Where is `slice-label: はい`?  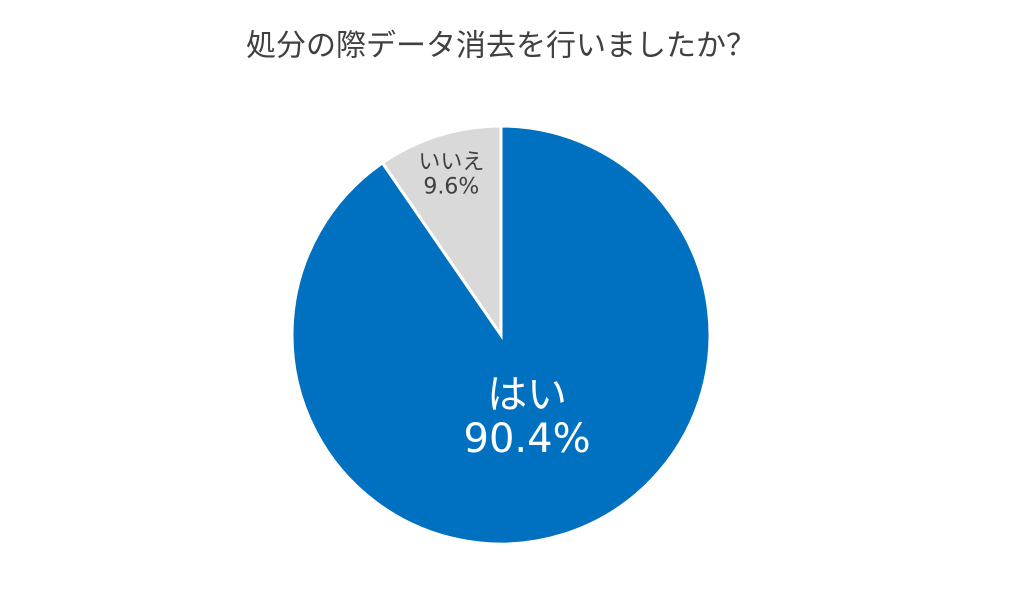
slice-label: はい is located at coordinates (527, 395).